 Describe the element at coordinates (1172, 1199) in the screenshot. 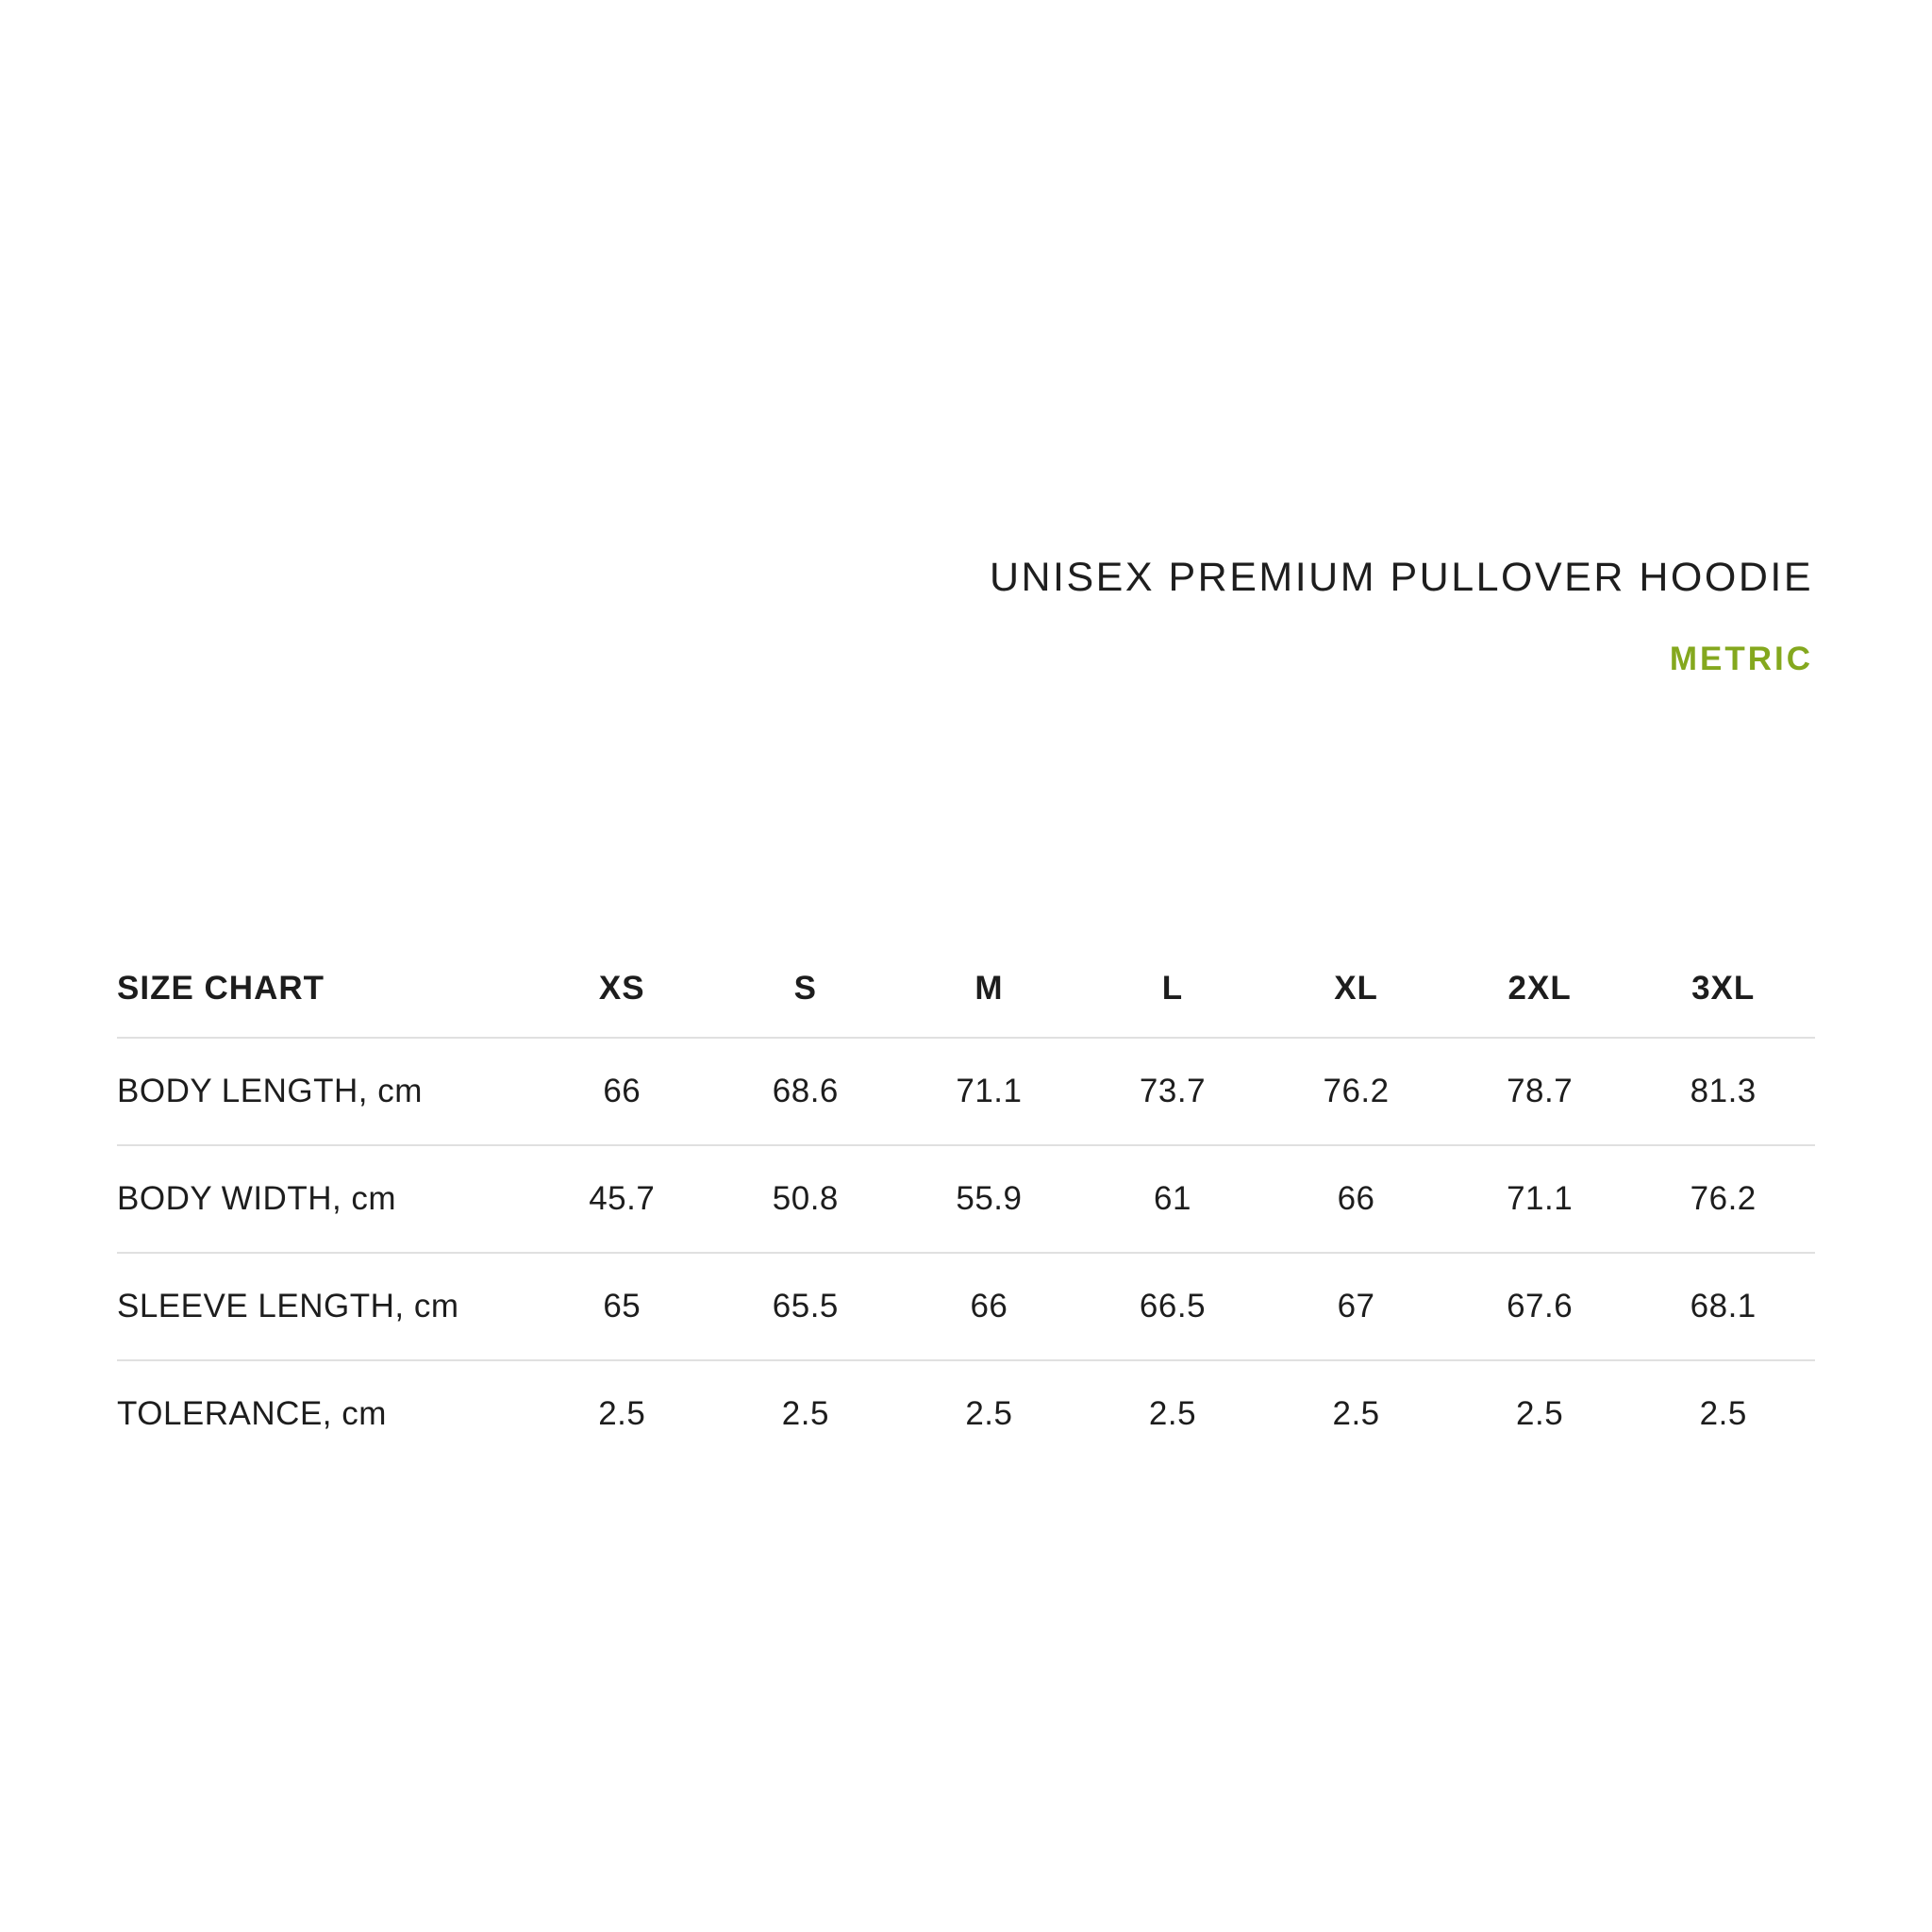

I see `table-cell: 61` at that location.